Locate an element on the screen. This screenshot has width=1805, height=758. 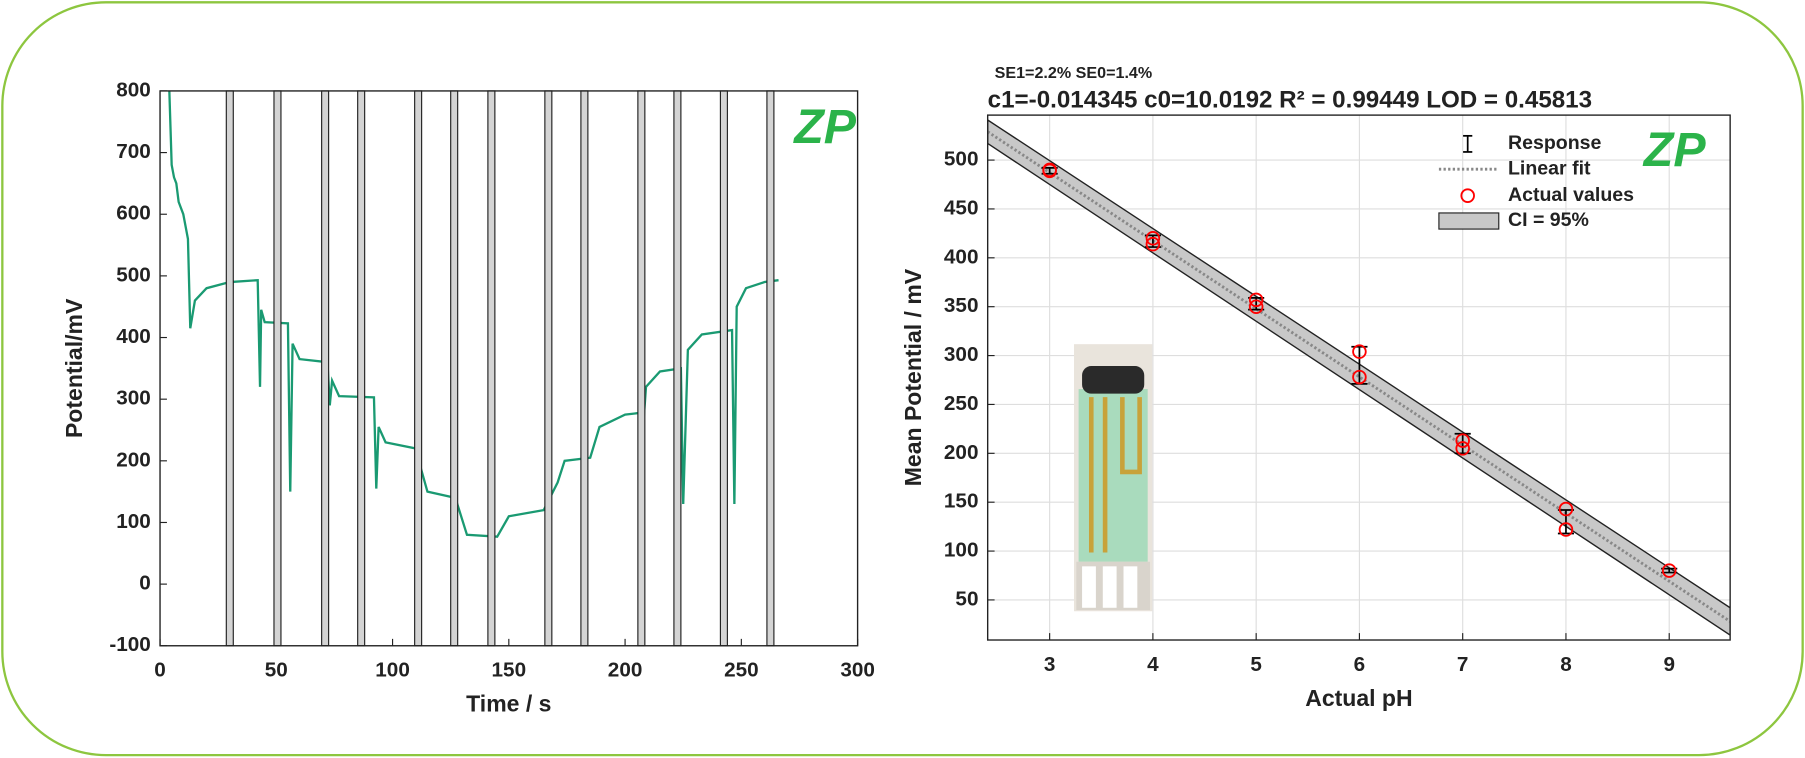
y-axis-label: Potential/mV is located at coordinates (74, 368).